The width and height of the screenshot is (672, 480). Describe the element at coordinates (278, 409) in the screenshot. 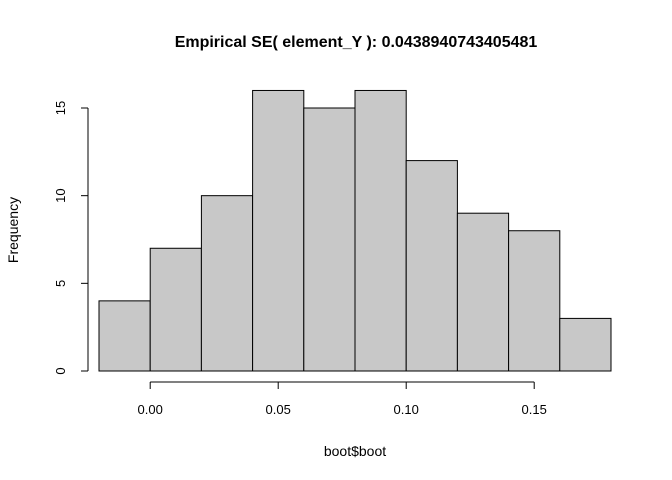

I see `x-tick-label: 0.05` at that location.